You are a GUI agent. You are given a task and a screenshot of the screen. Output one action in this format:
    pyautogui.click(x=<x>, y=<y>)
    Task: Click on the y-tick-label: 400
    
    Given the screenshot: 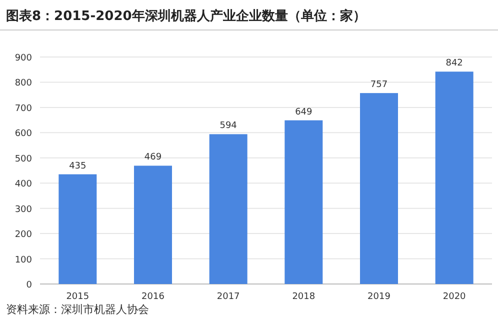 What is the action you would take?
    pyautogui.click(x=23, y=185)
    